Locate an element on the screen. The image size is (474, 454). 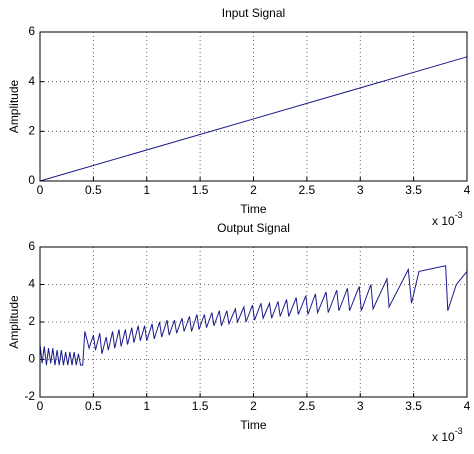
chart-title: Output Signal is located at coordinates (253, 228).